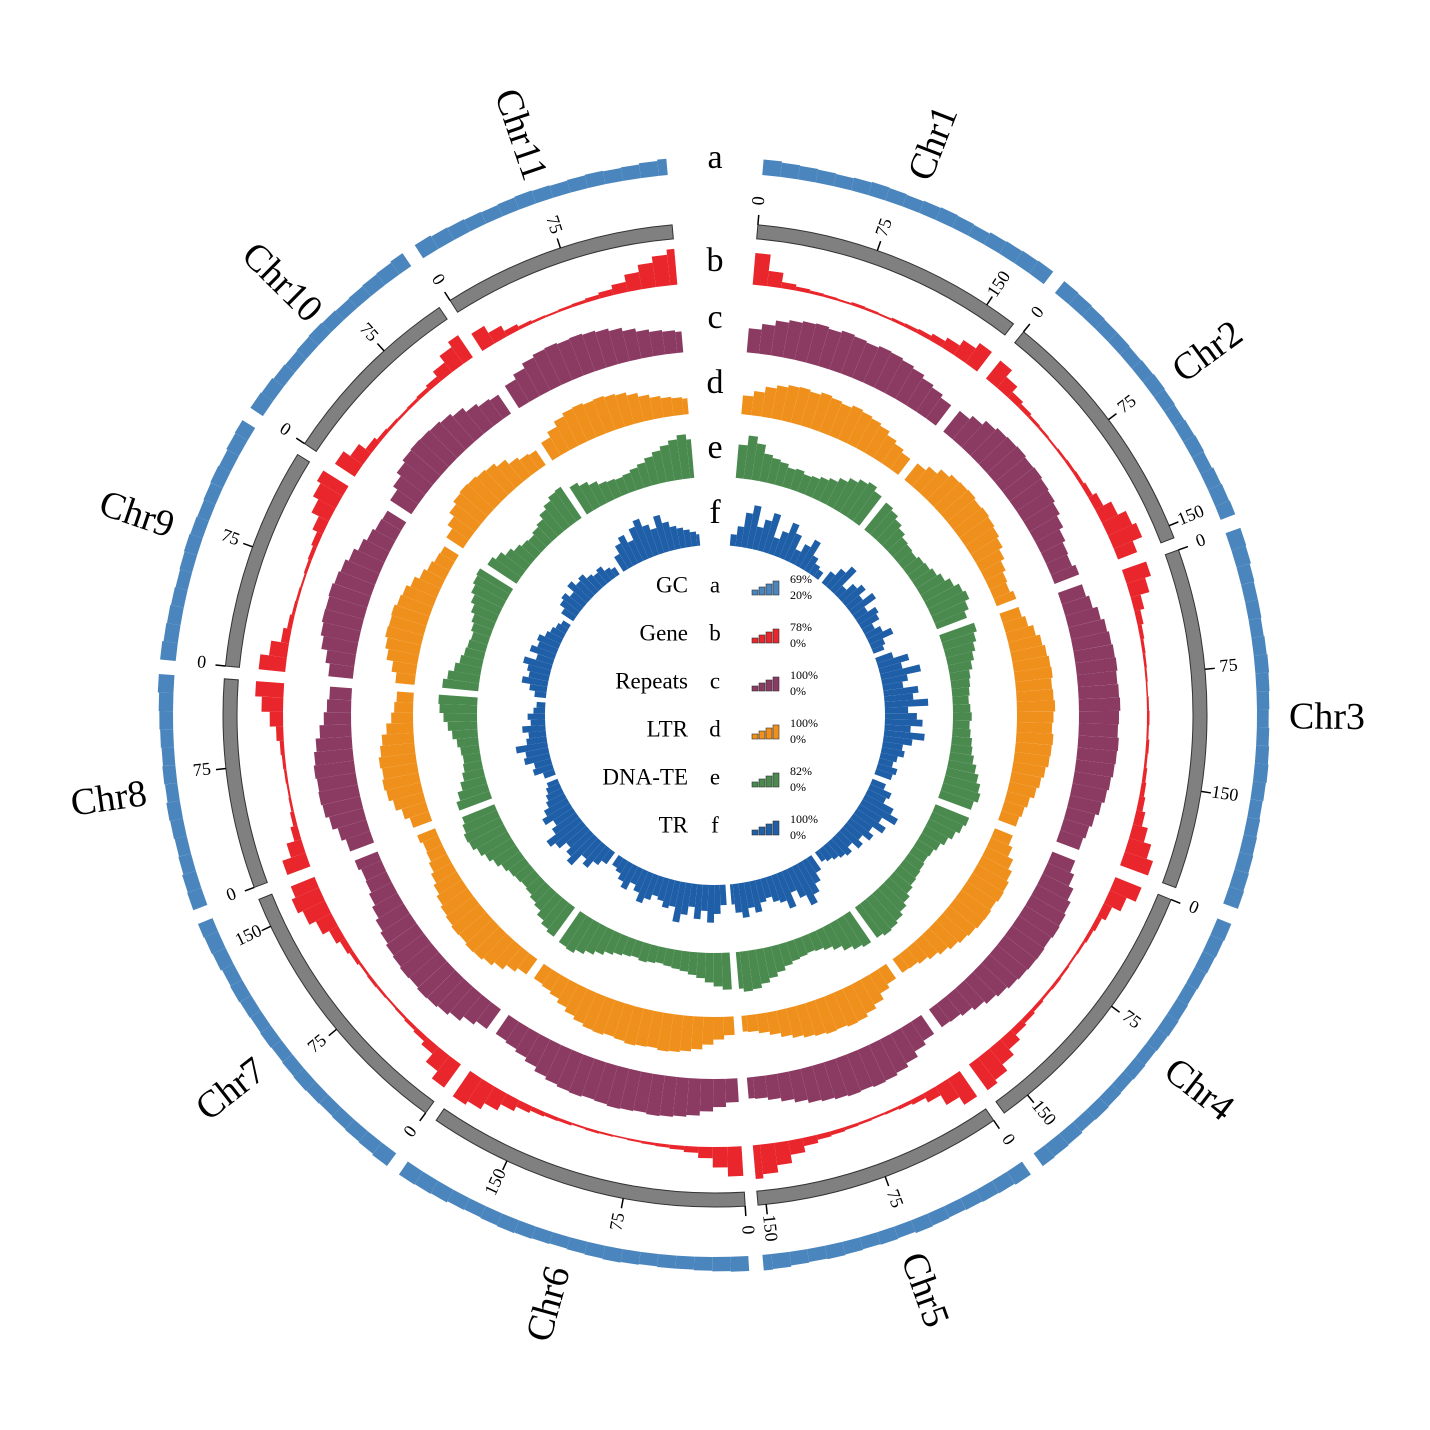 This screenshot has width=1430, height=1430. I want to click on chromosome-band, so click(1094, 437).